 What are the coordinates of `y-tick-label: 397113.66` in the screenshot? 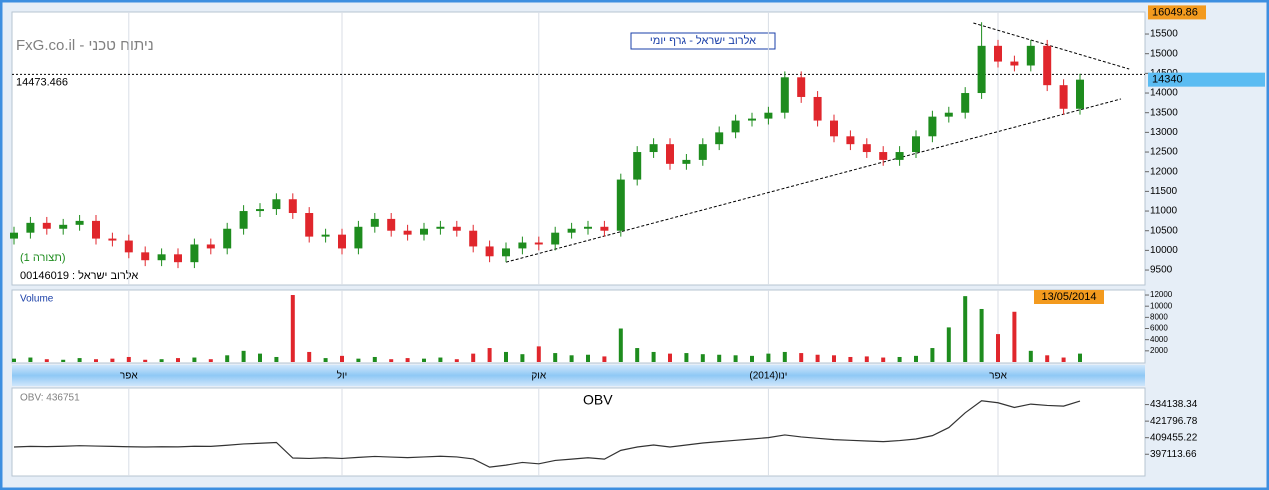 It's located at (1173, 454).